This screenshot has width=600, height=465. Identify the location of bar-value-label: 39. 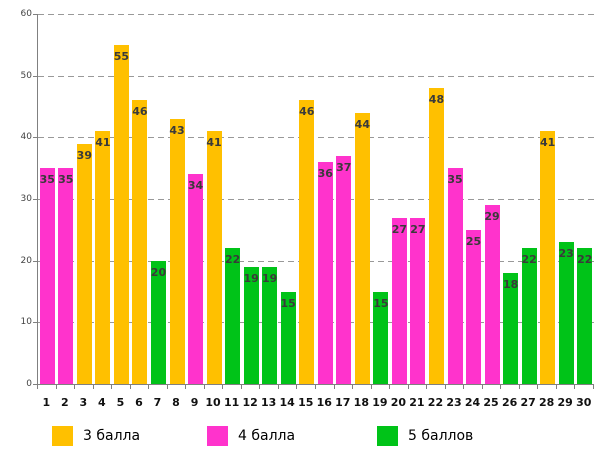
(84, 155).